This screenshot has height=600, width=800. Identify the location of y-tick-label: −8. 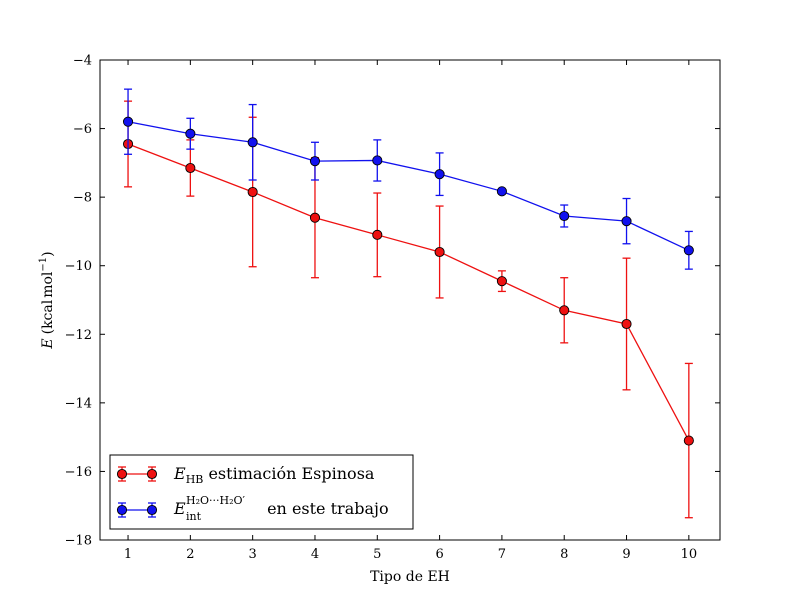
(82, 198).